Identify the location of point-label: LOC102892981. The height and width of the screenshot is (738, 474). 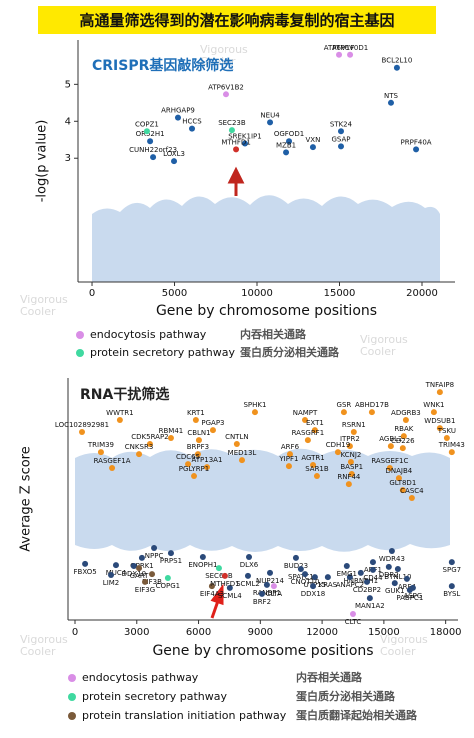
(82, 425).